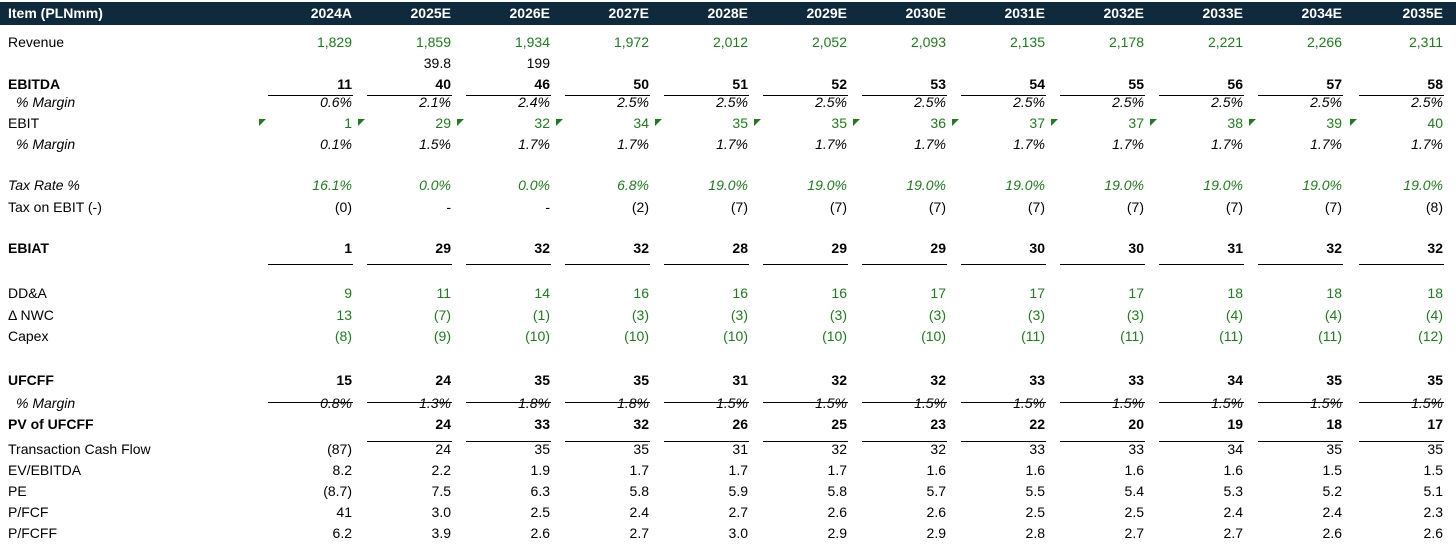  I want to click on table-cell: 50, so click(641, 84).